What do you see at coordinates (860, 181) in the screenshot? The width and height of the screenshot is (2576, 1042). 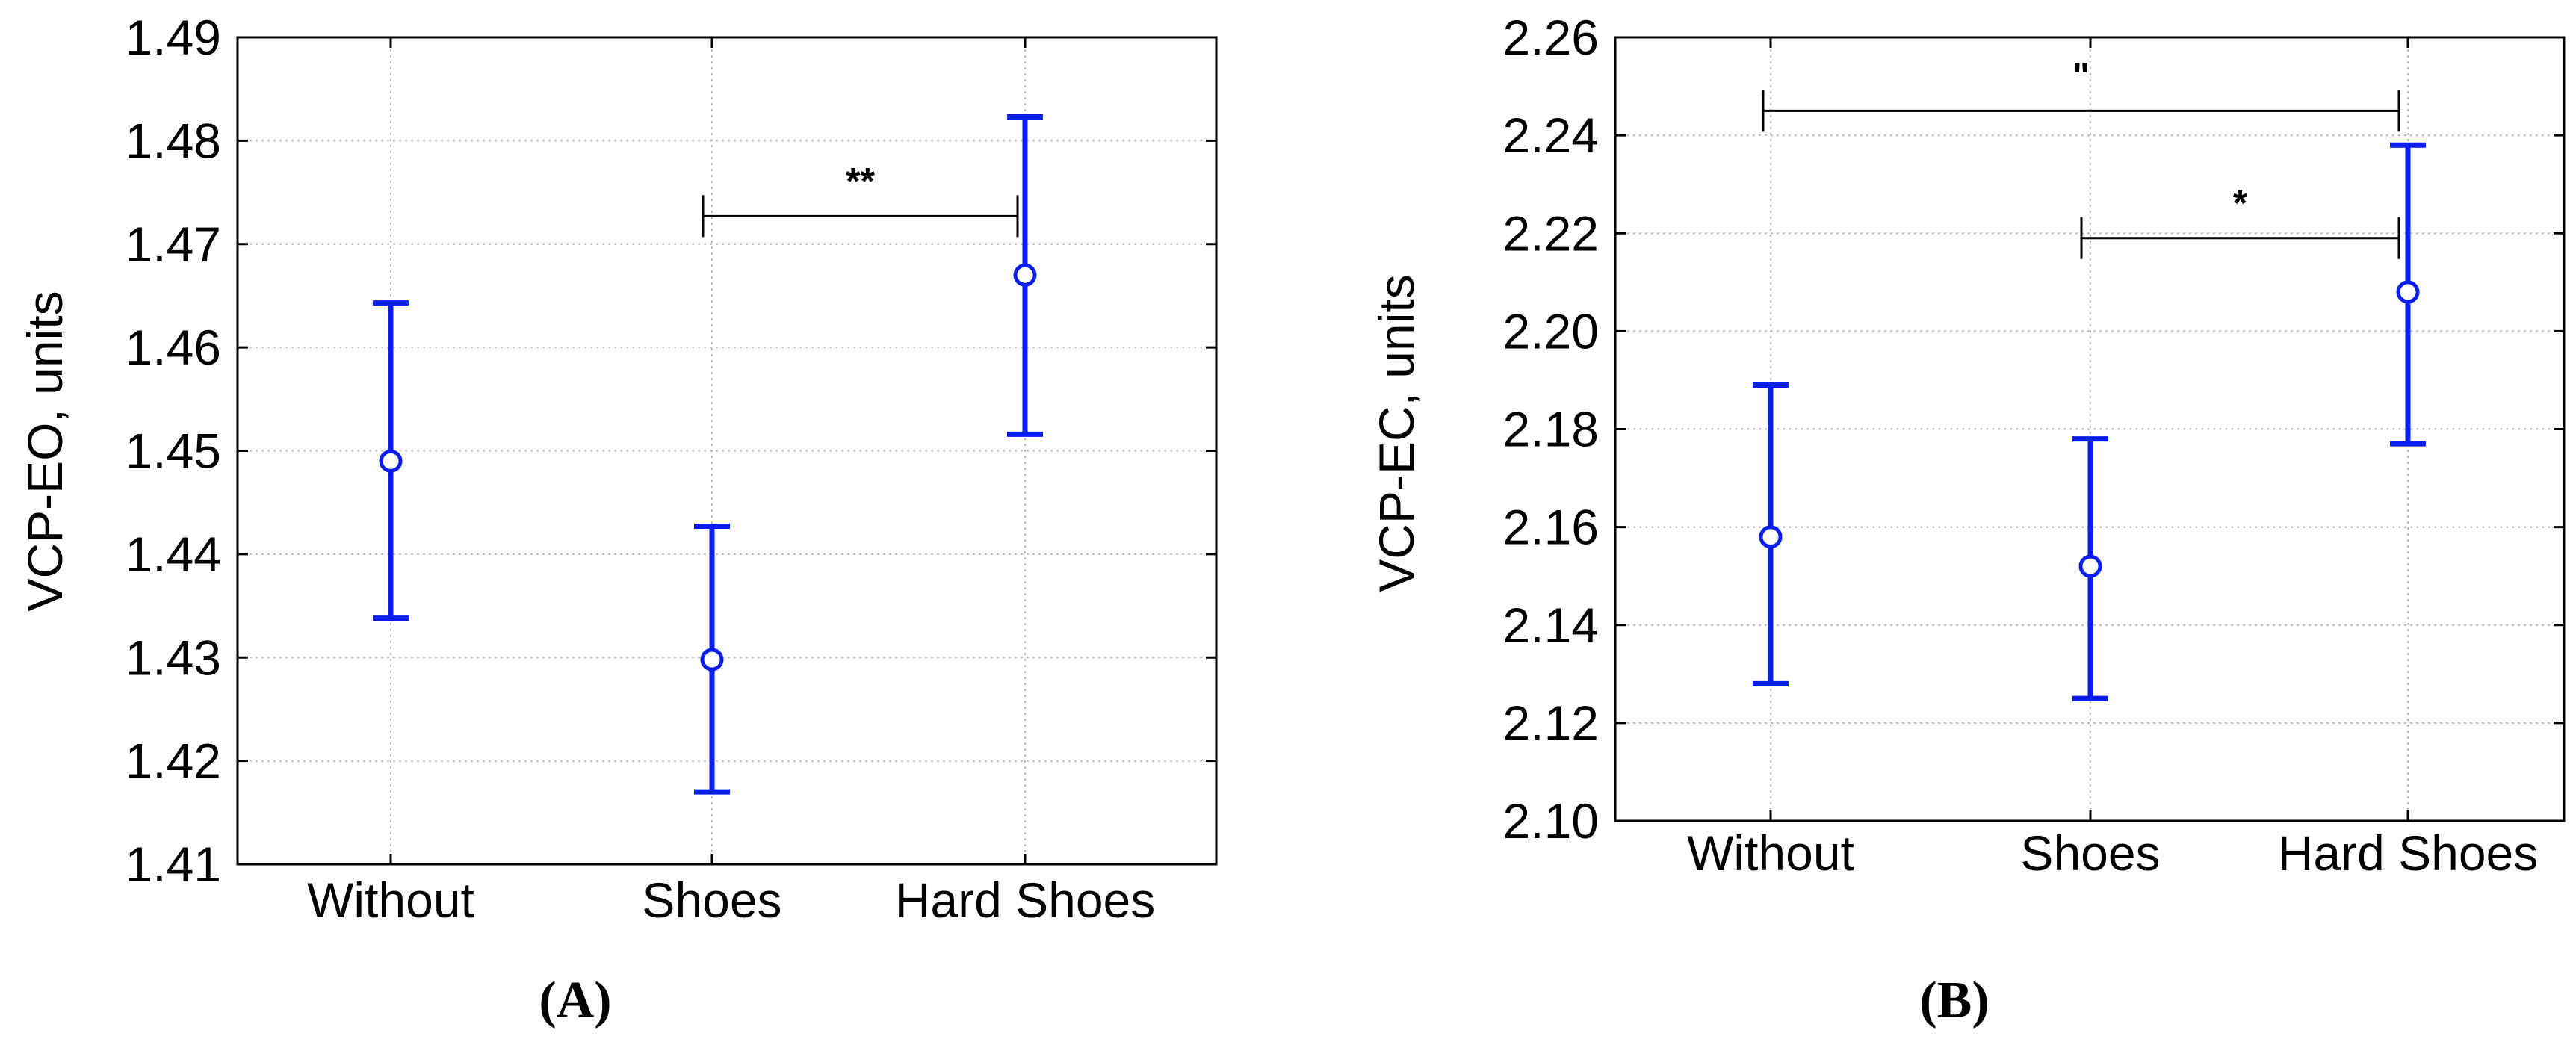 I see `significance-label: **` at bounding box center [860, 181].